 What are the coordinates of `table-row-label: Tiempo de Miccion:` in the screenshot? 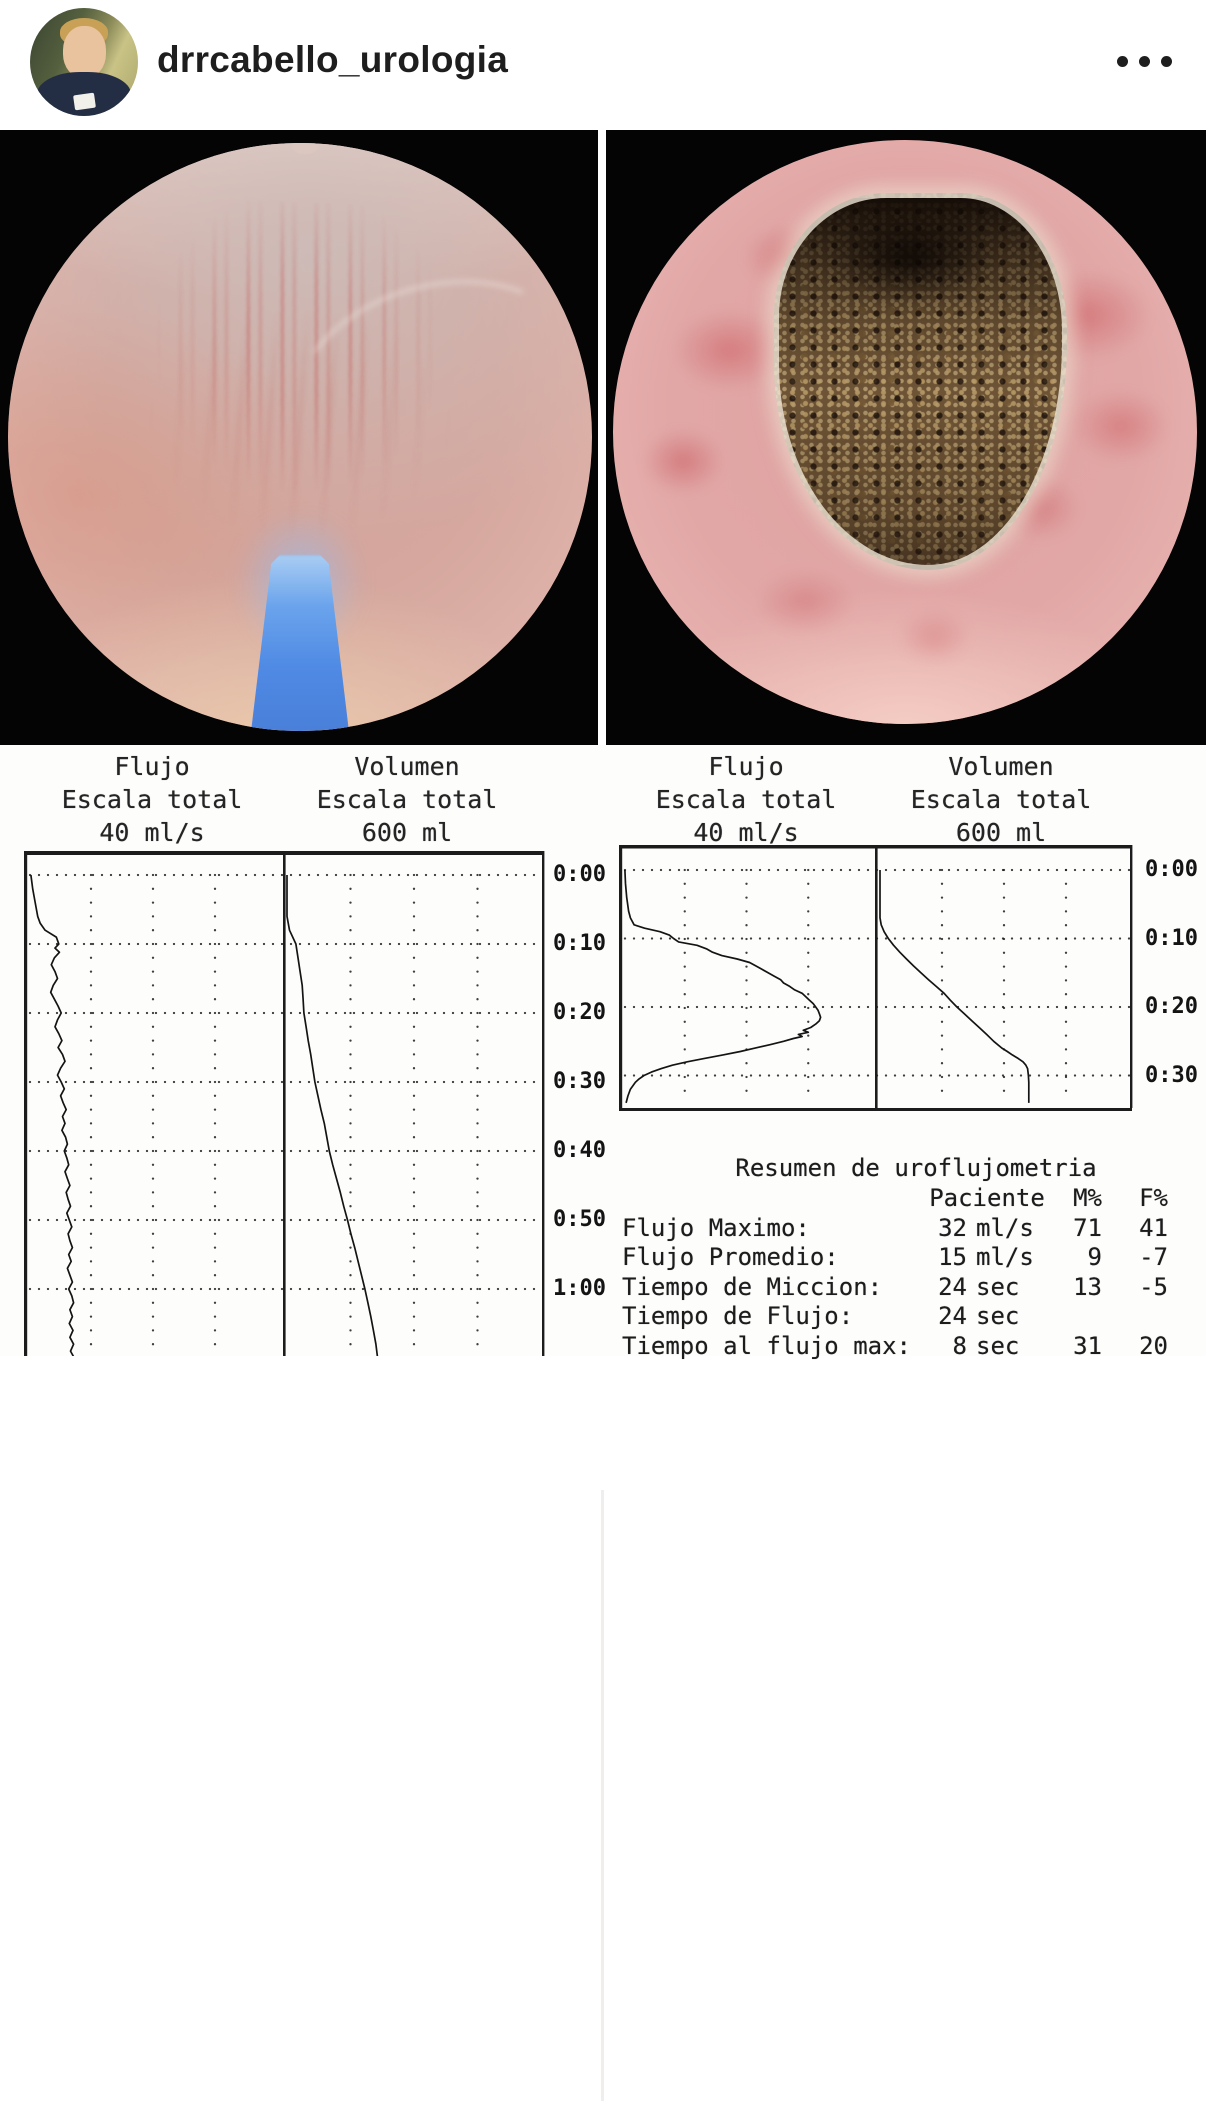 It's located at (752, 1286).